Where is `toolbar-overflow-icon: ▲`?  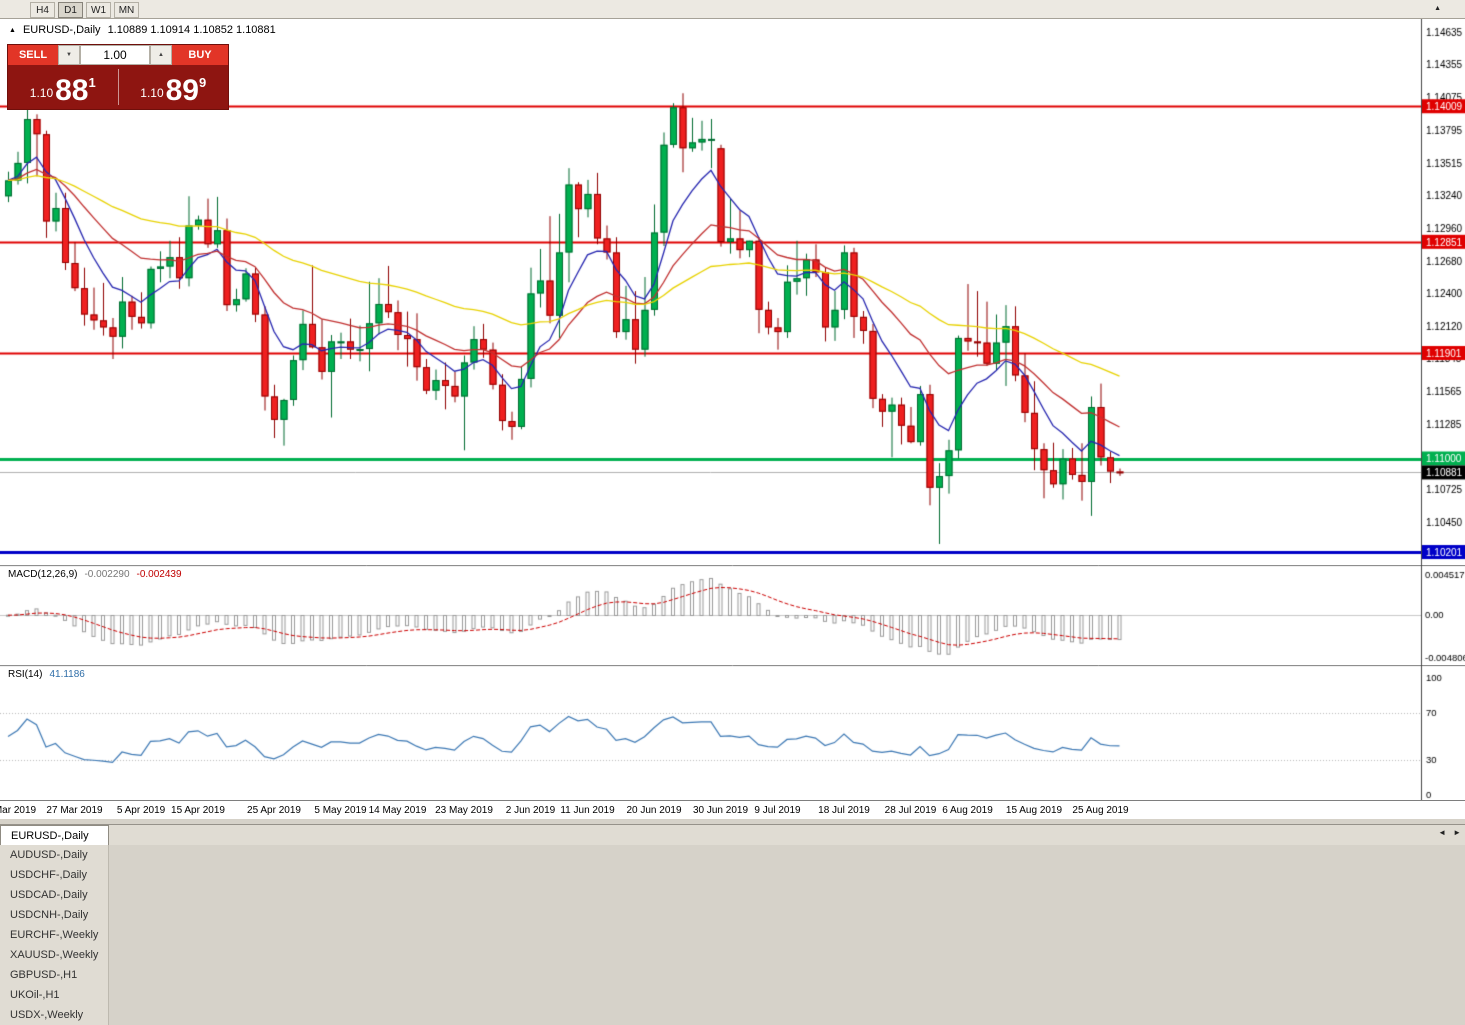 toolbar-overflow-icon: ▲ is located at coordinates (1437, 8).